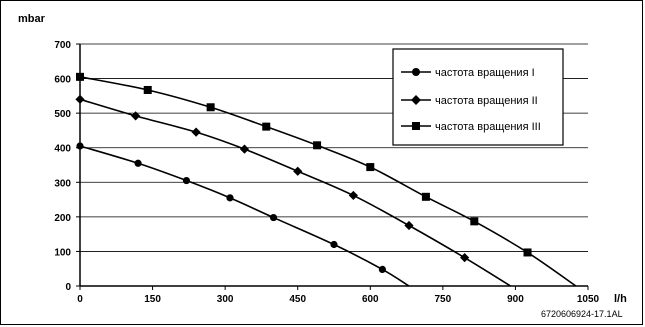 This screenshot has width=645, height=327. Describe the element at coordinates (62, 45) in the screenshot. I see `y-tick-label: 700` at that location.